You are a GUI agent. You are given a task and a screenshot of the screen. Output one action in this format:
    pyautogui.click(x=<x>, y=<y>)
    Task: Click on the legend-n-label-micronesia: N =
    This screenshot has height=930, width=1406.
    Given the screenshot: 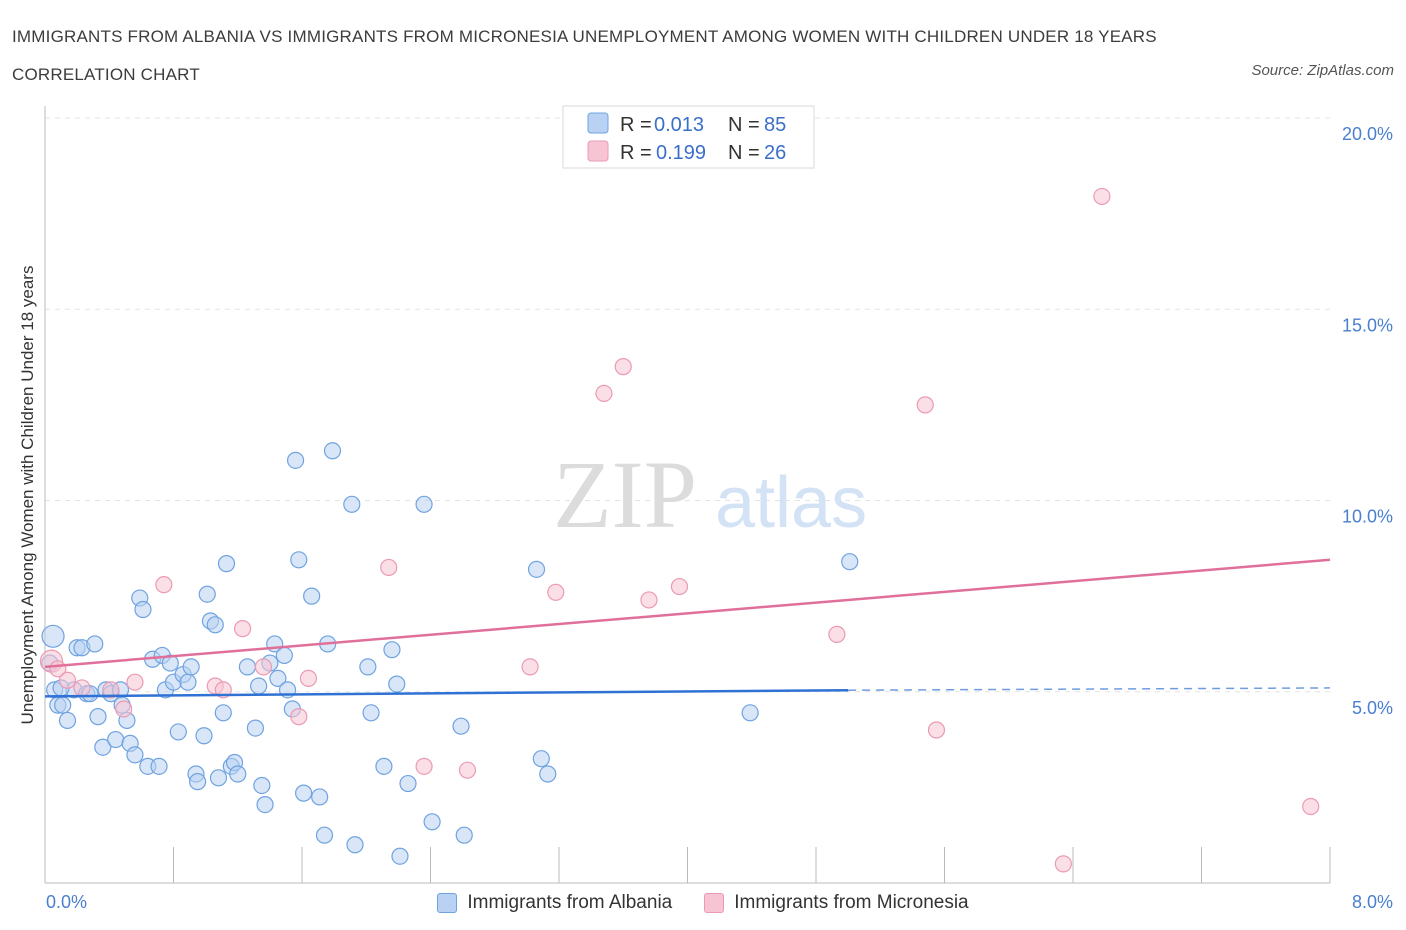 What is the action you would take?
    pyautogui.click(x=744, y=153)
    